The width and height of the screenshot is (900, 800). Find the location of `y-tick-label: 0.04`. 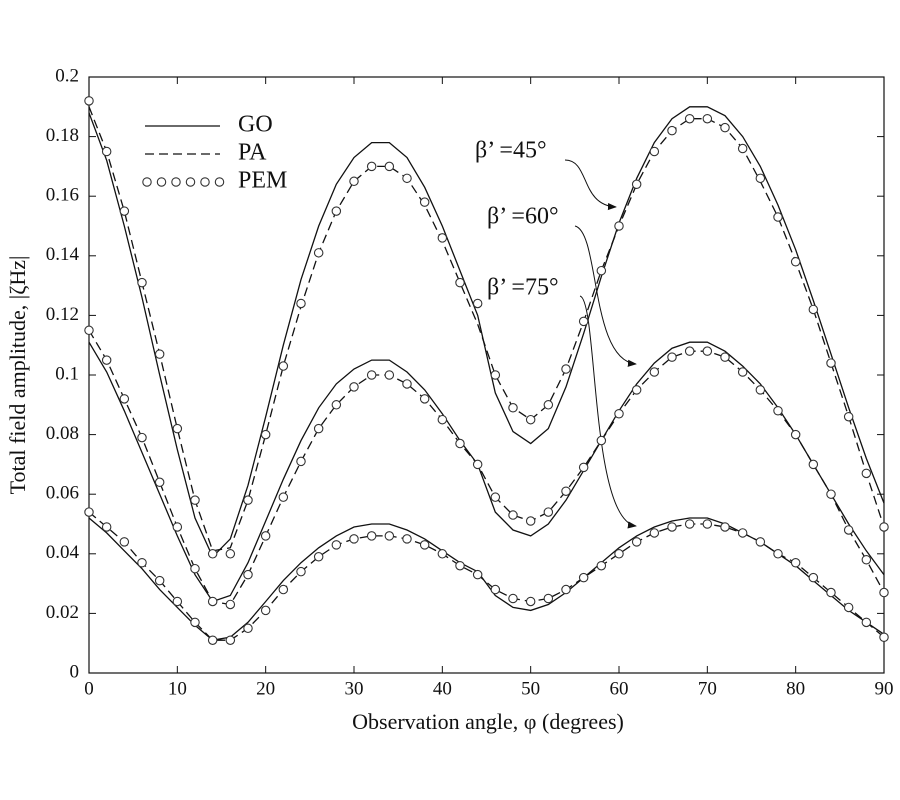

y-tick-label: 0.04 is located at coordinates (63, 552).